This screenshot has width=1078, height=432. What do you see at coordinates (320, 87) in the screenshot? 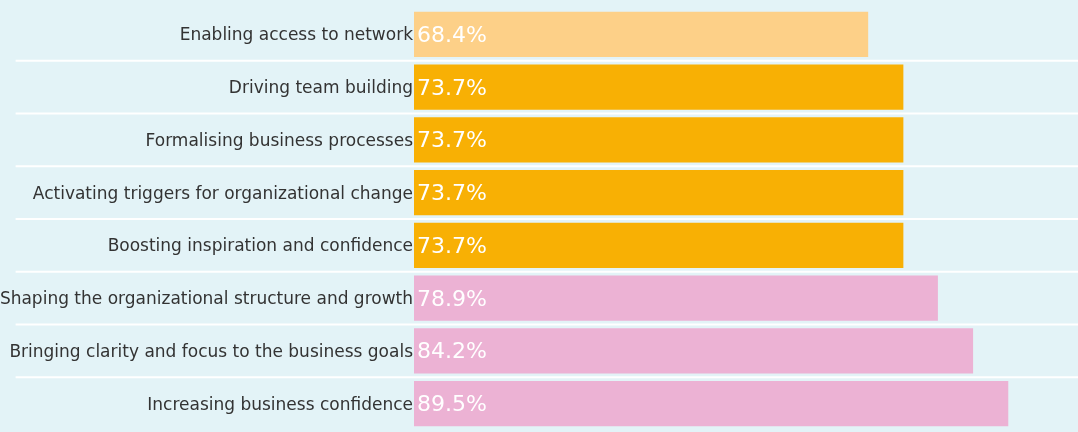
I see `y-tick-label: Driving team building` at bounding box center [320, 87].